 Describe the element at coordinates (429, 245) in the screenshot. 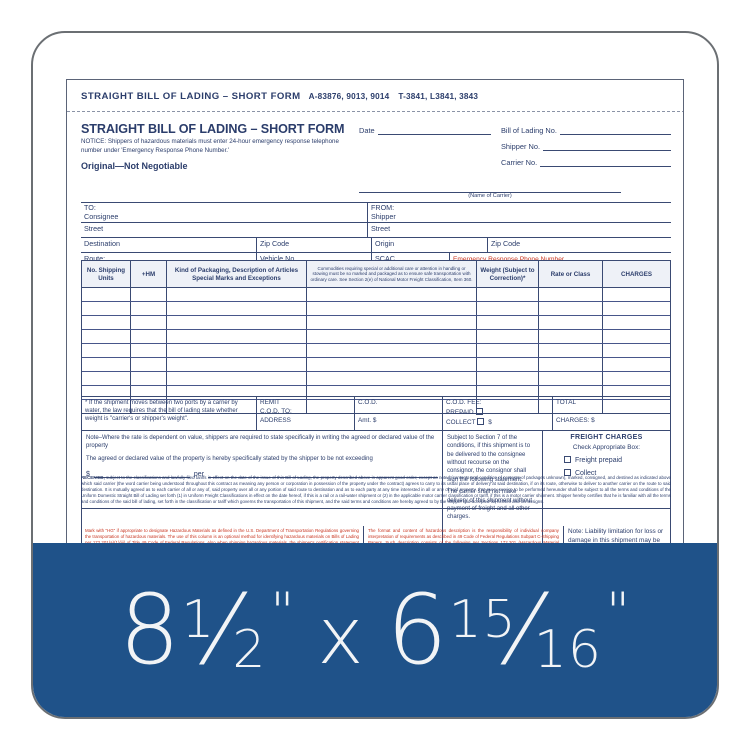

I see `origin-field: Origin` at that location.